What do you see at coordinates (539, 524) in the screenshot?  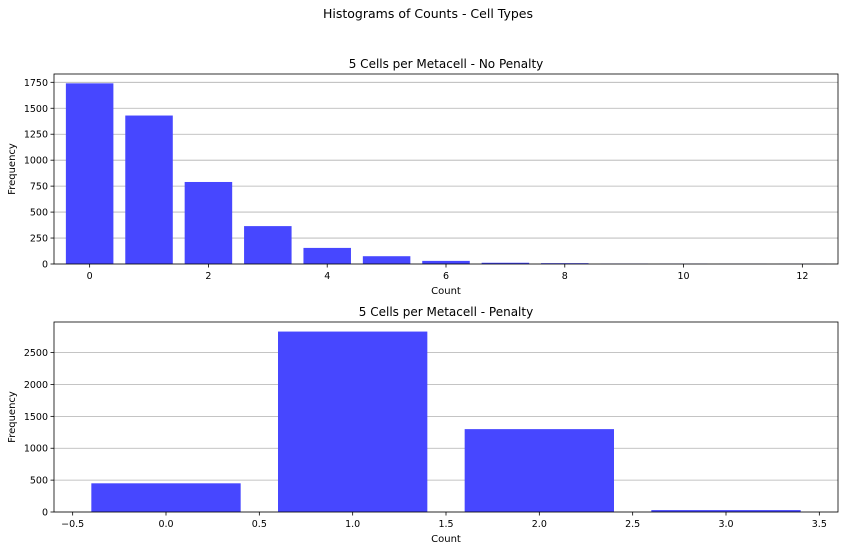 I see `x-tick-label: 2.0` at bounding box center [539, 524].